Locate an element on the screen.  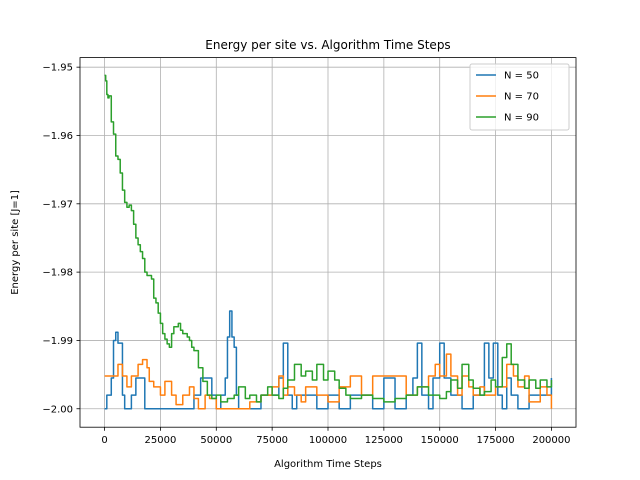
y-tick-label: −1.97 is located at coordinates (57, 204).